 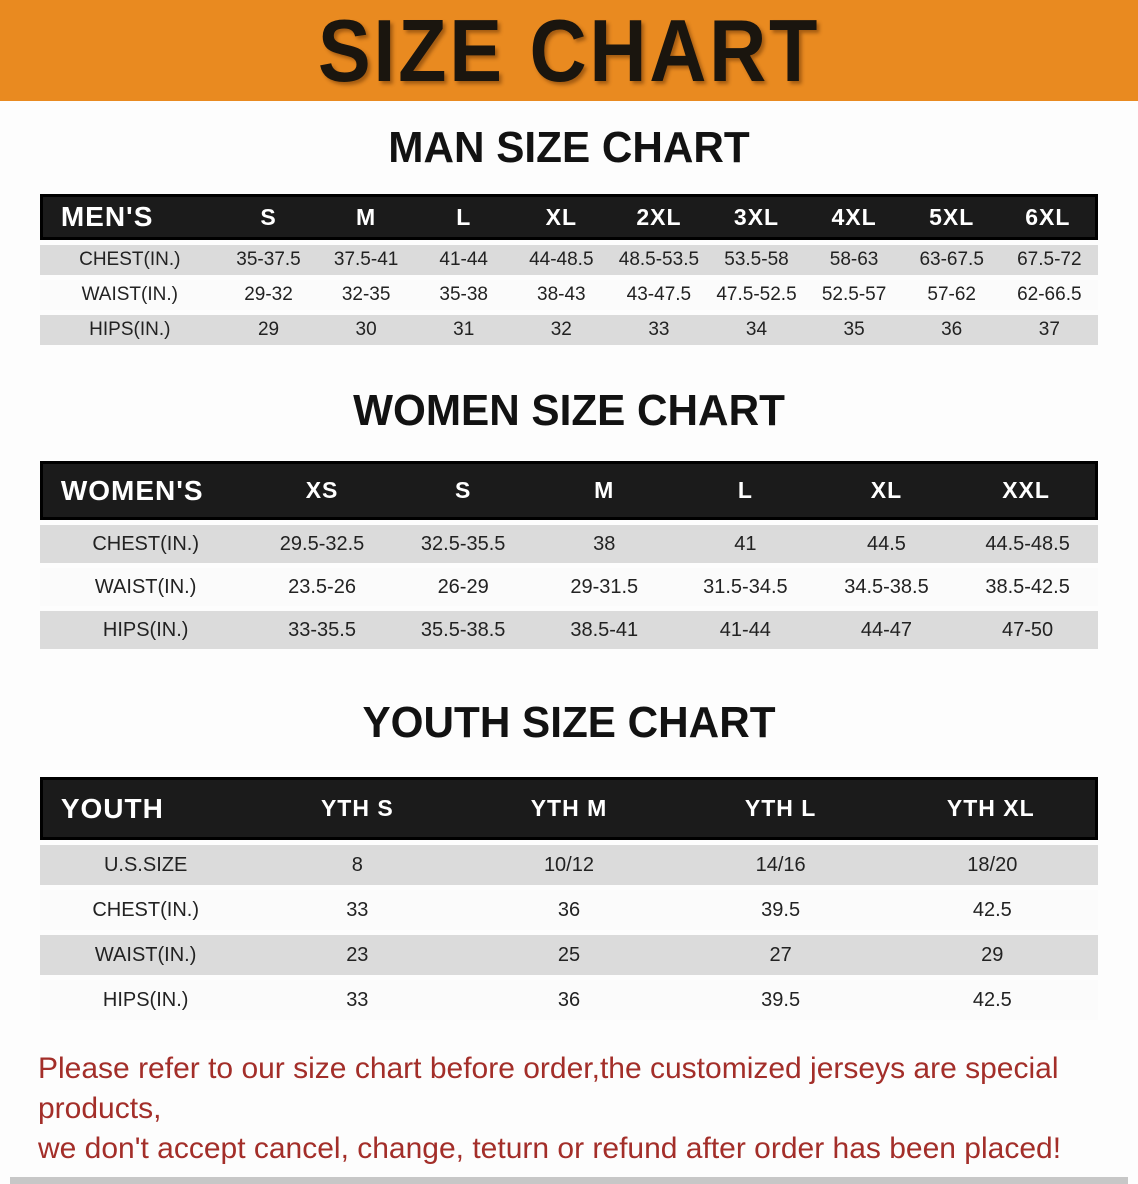 What do you see at coordinates (1028, 587) in the screenshot?
I see `value-cell: 38.5-42.5` at bounding box center [1028, 587].